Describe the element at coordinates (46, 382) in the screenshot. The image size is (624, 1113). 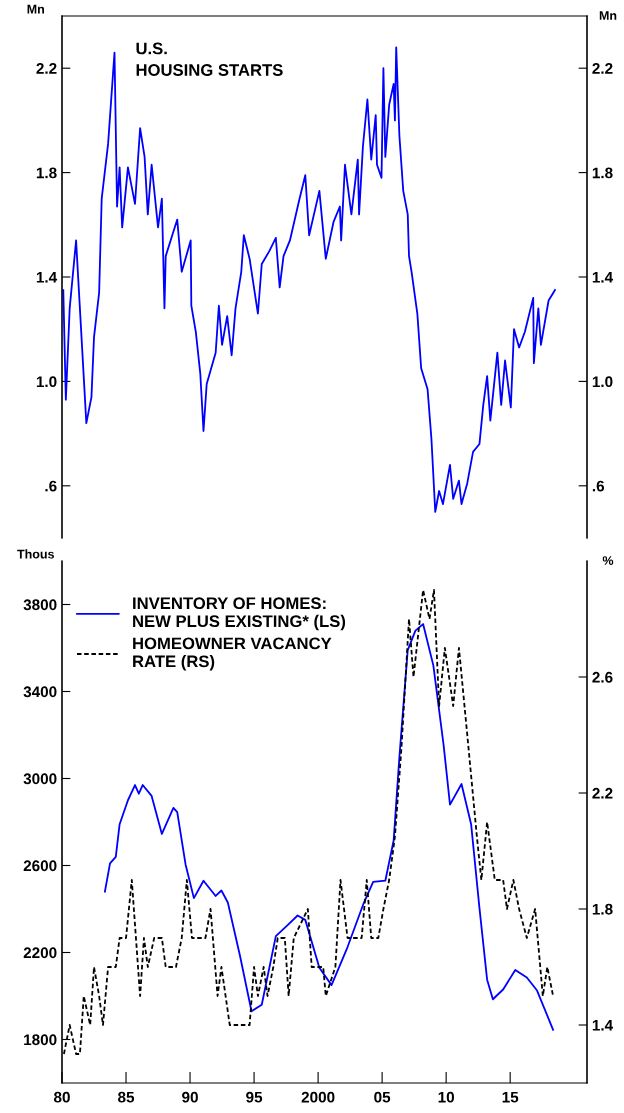
I see `y-tick-label: 1.0` at that location.